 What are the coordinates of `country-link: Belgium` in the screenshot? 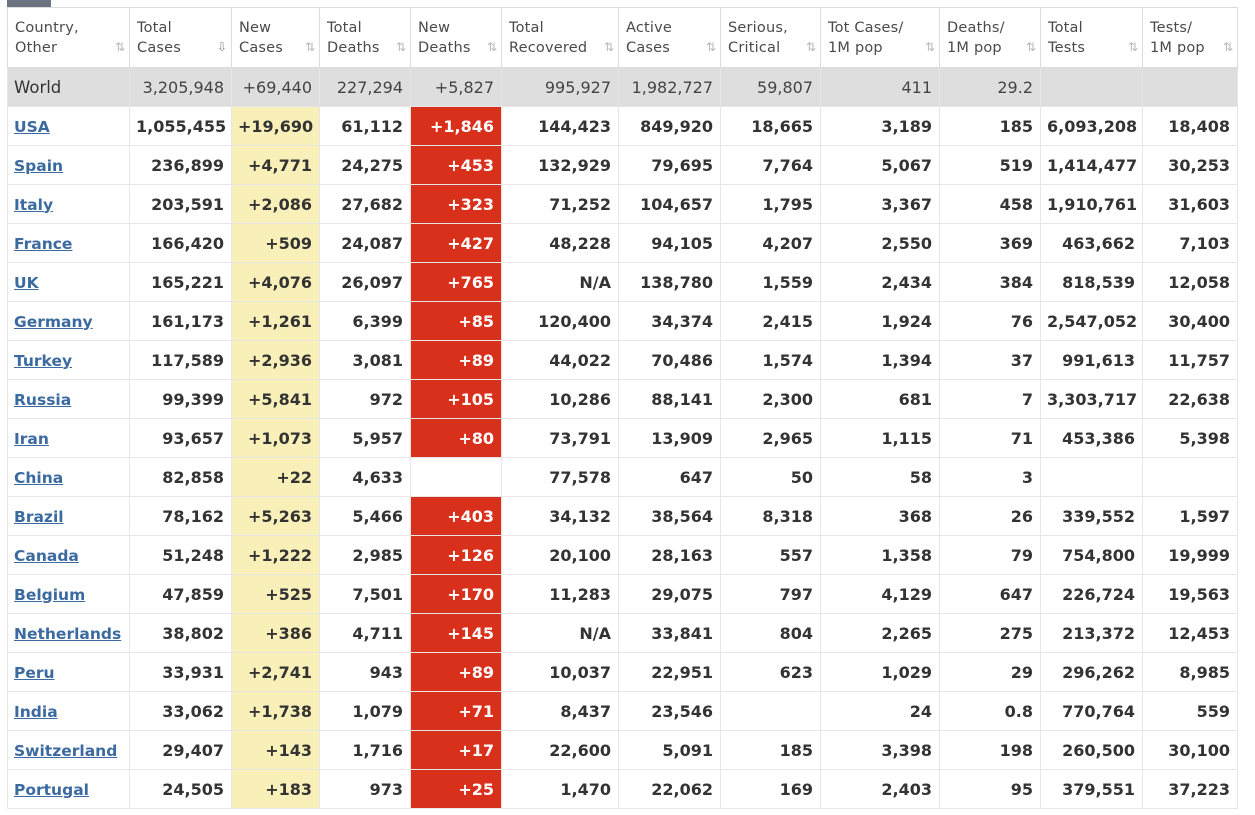 It's located at (50, 594).